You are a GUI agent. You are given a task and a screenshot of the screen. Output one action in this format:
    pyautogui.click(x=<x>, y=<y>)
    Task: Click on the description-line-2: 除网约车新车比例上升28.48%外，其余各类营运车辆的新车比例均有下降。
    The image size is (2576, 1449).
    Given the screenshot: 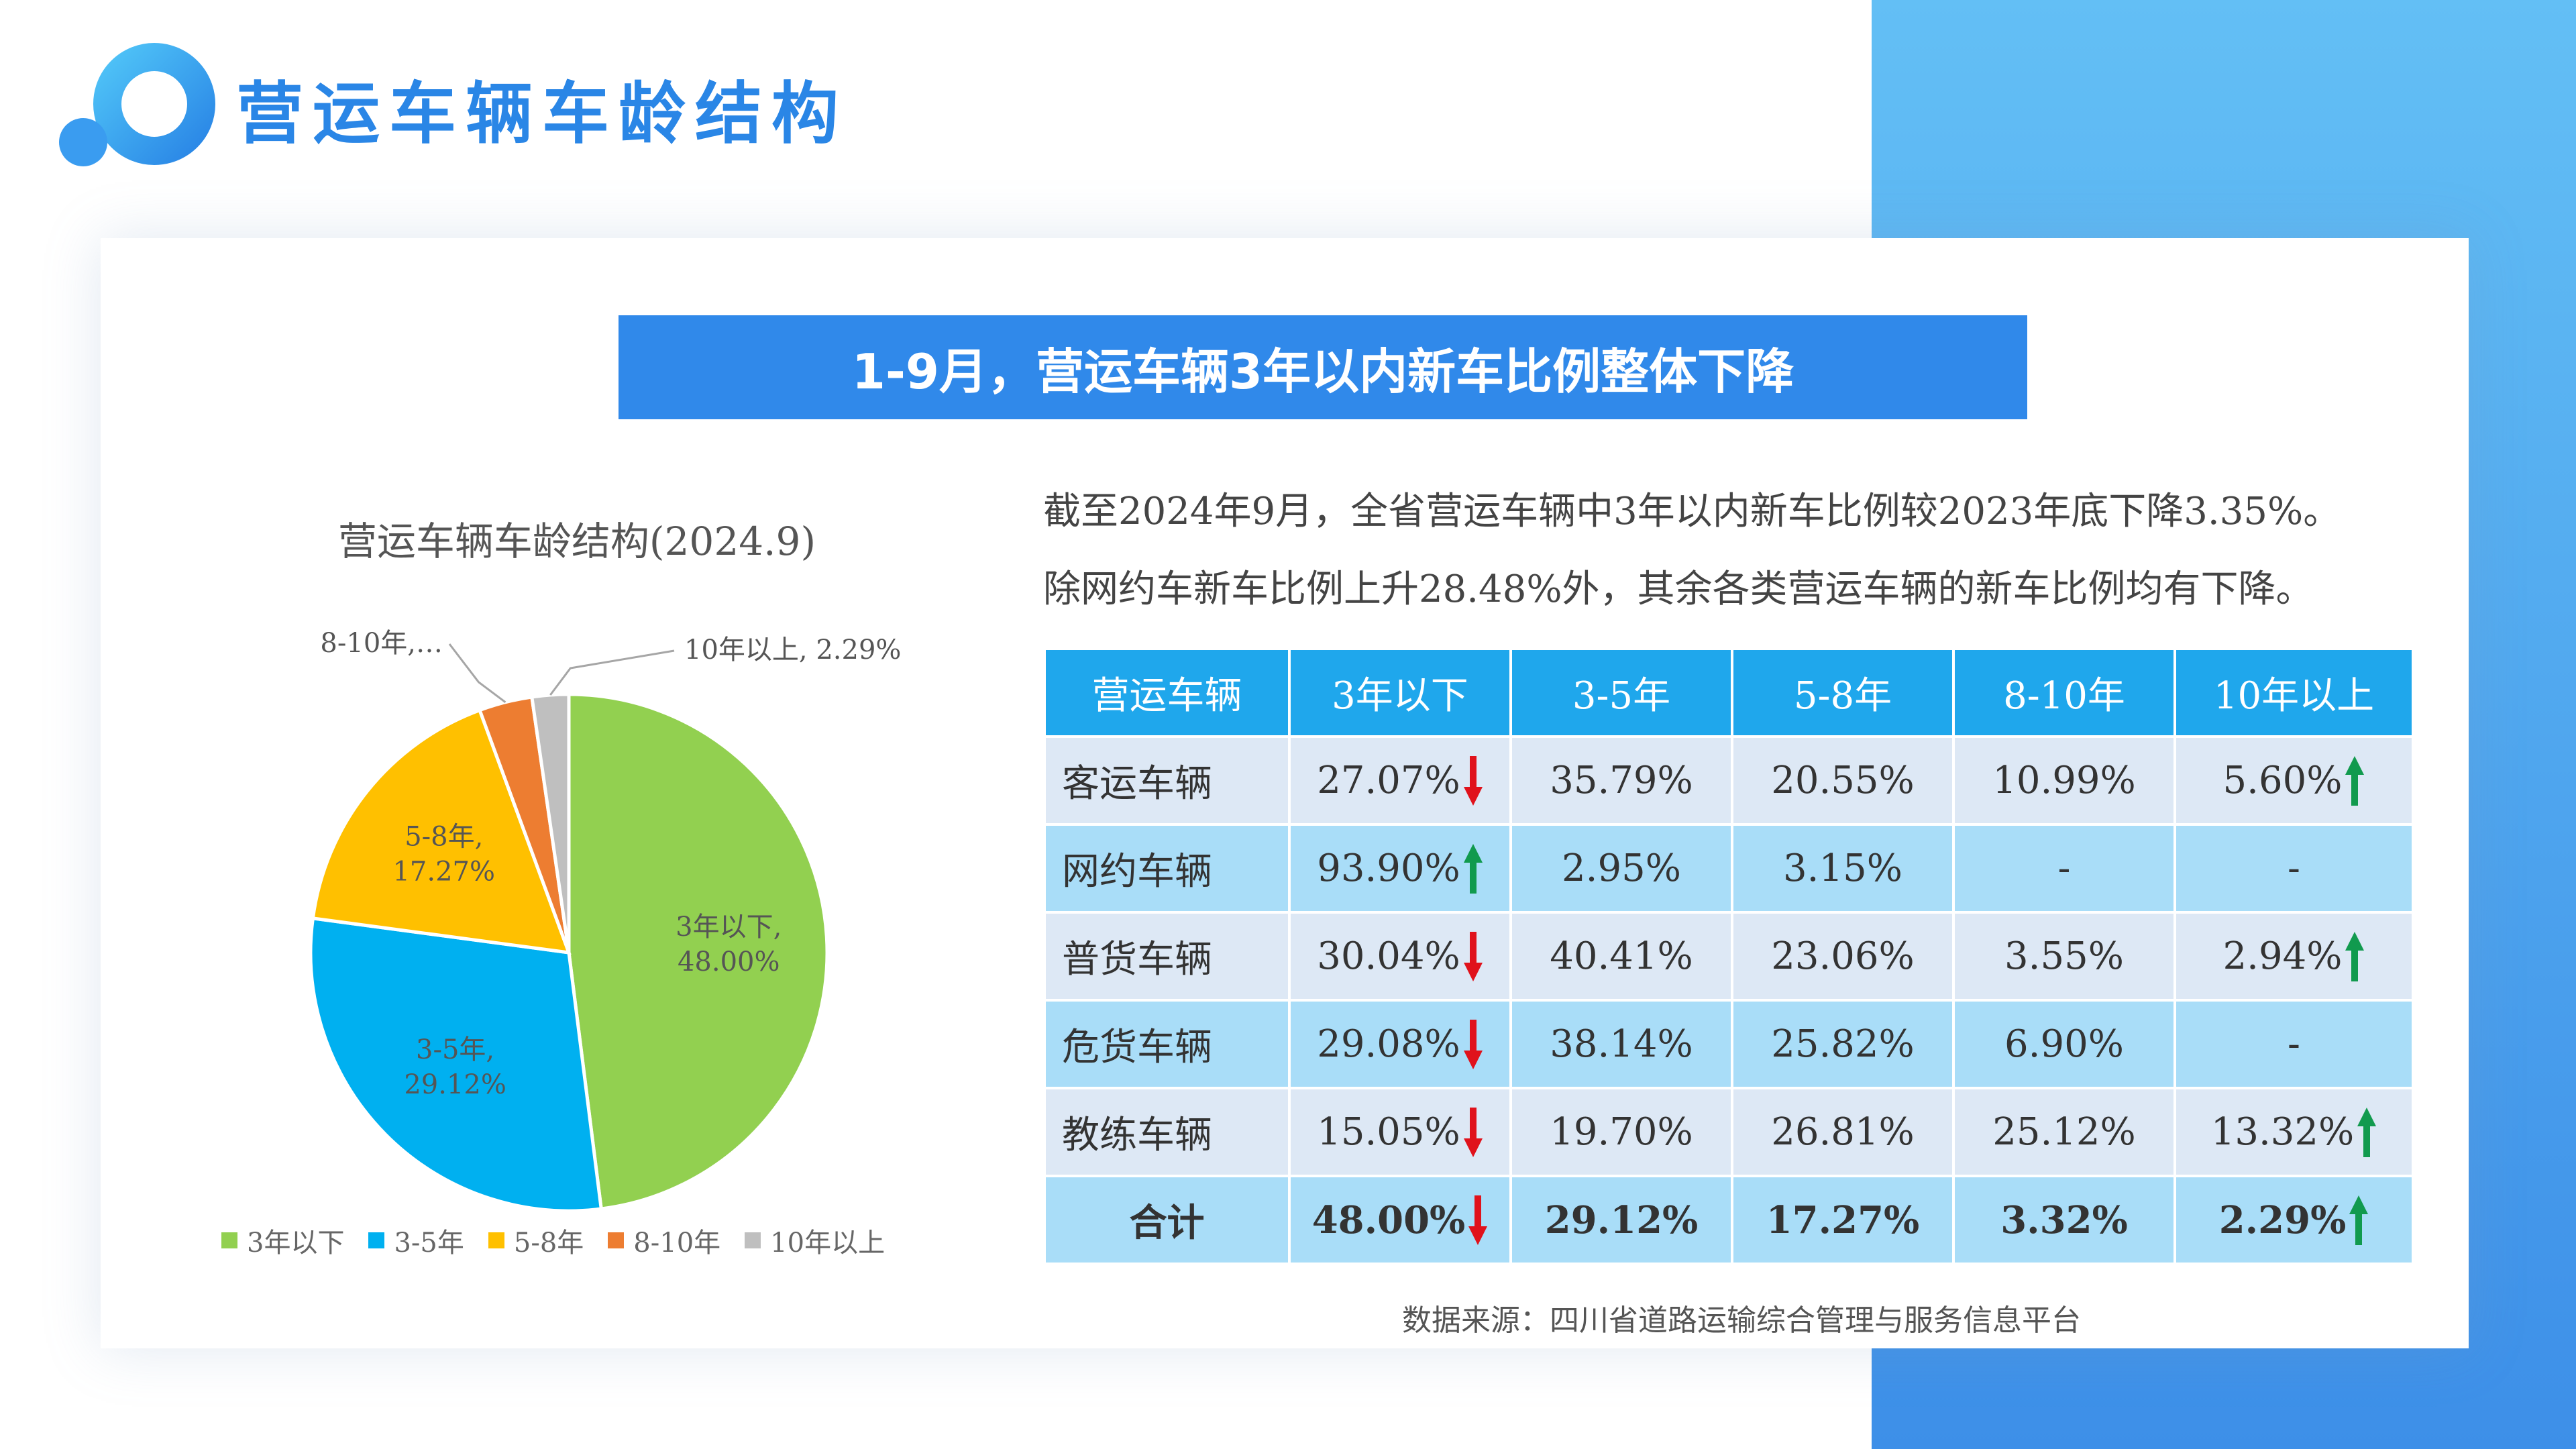 What is the action you would take?
    pyautogui.click(x=1678, y=589)
    